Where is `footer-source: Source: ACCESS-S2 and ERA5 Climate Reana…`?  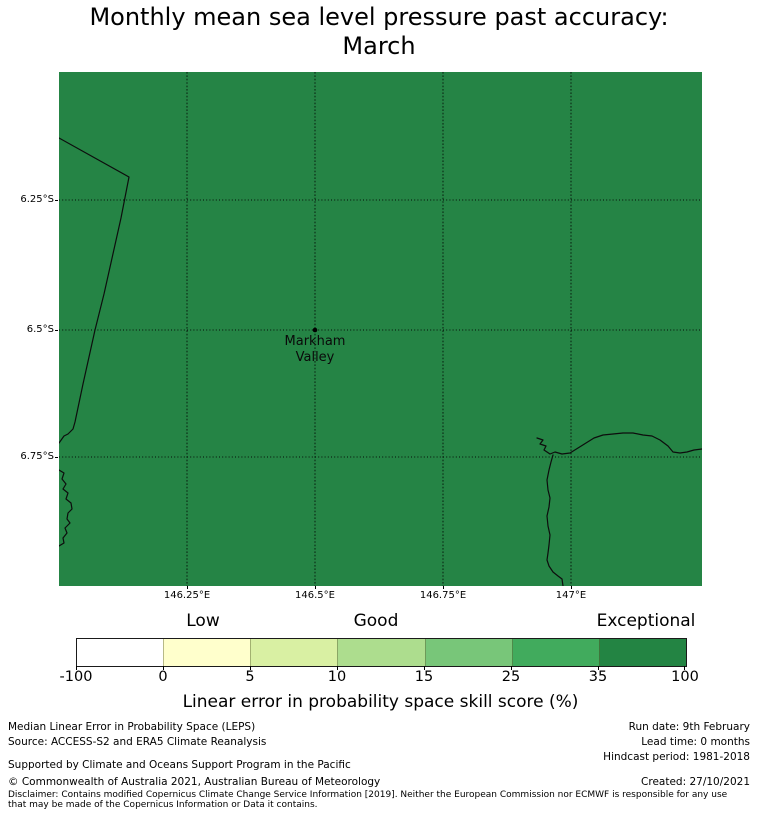 footer-source: Source: ACCESS-S2 and ERA5 Climate Reana… is located at coordinates (137, 742).